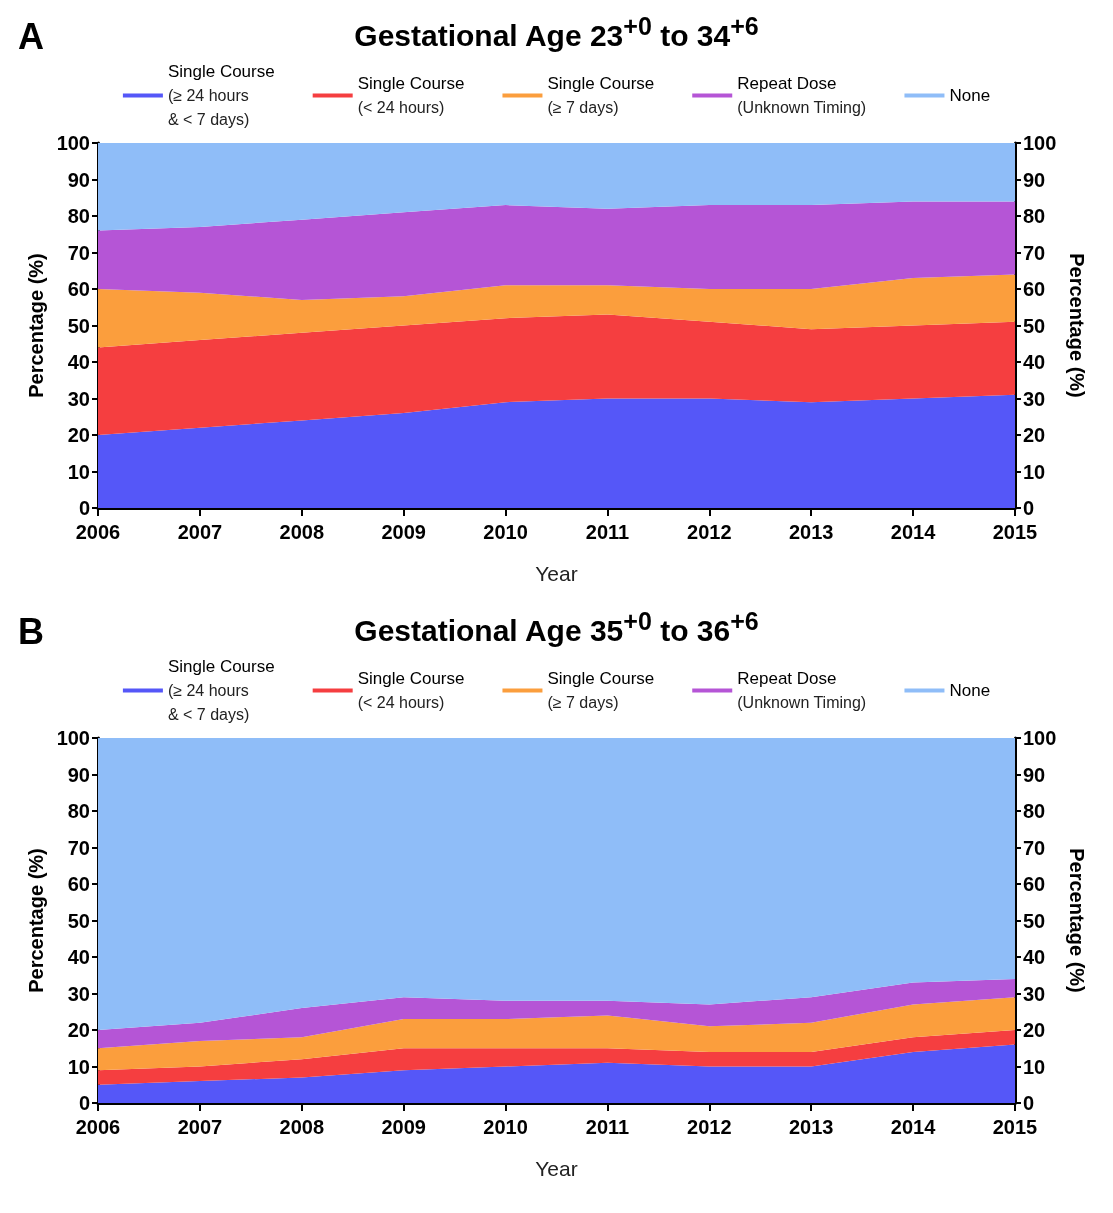 The image size is (1113, 1213). What do you see at coordinates (556, 32) in the screenshot?
I see `chart-title: Gestational Age 23$^{+0}$ to 34$^{+6}$` at bounding box center [556, 32].